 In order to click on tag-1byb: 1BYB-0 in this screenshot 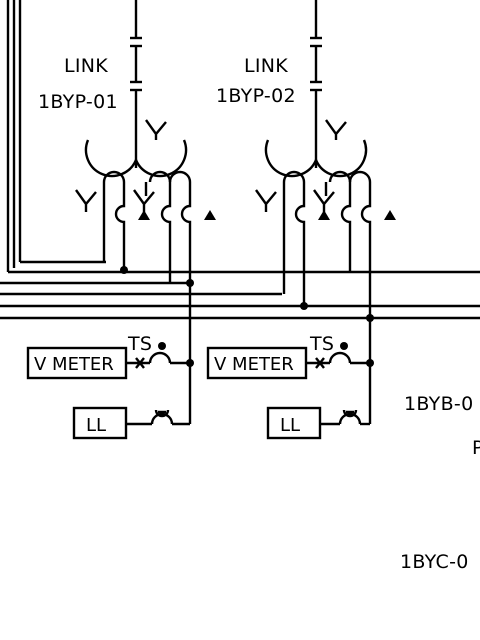, I will do `click(438, 404)`.